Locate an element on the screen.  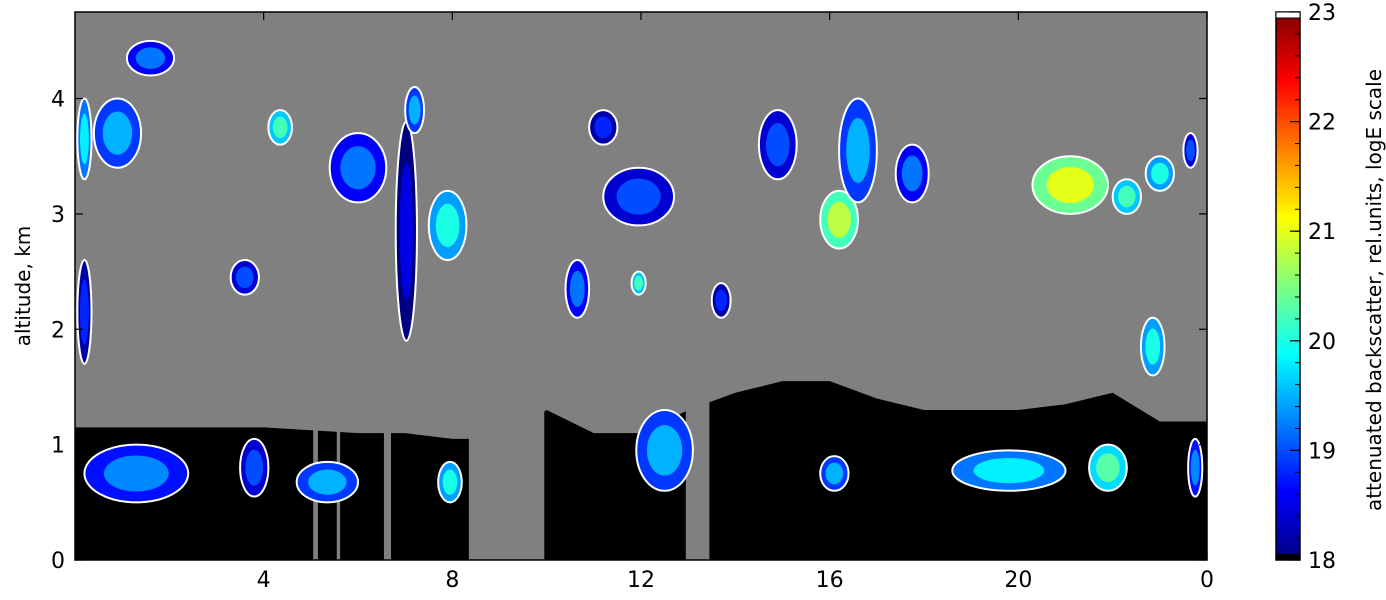
y-axis-label: altitude, km is located at coordinates (23, 286).